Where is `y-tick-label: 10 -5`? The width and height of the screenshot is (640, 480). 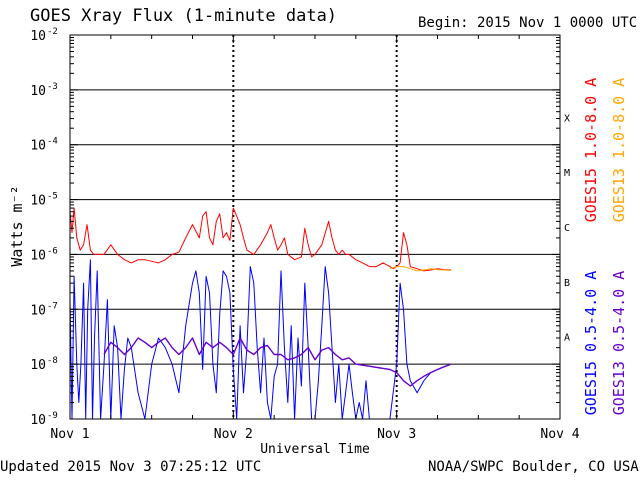 y-tick-label: 10 -5 is located at coordinates (44, 200).